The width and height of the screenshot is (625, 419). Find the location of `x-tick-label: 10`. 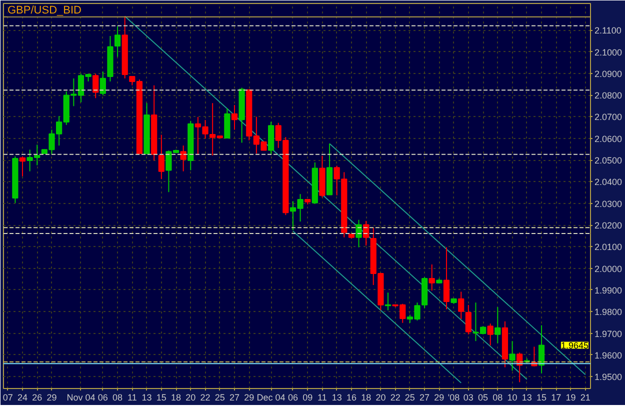

x-tick-label: 10 is located at coordinates (512, 397).